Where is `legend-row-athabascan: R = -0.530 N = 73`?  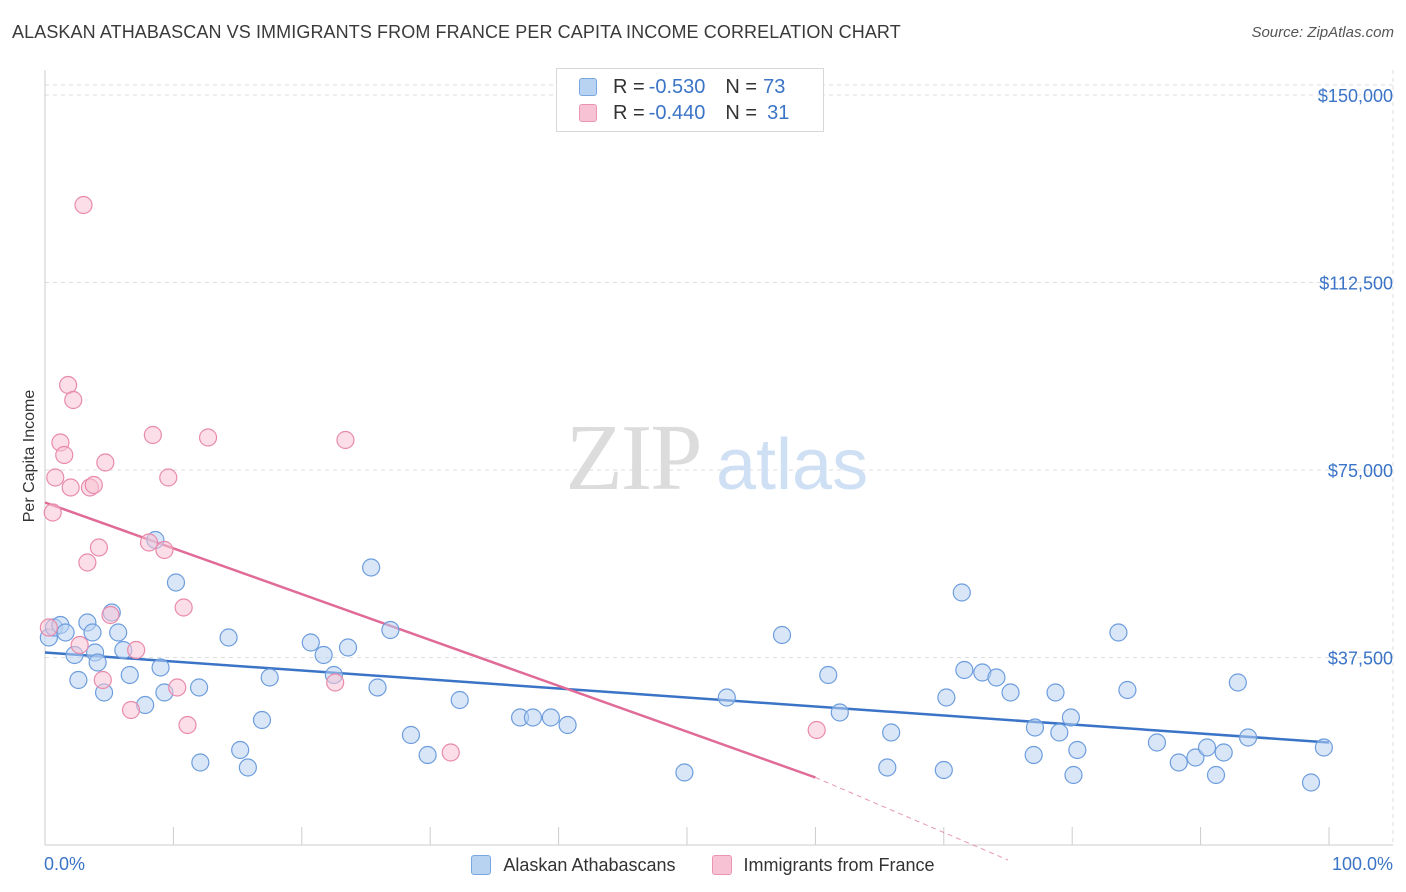
legend-row-athabascan: R = -0.530 N = 73 is located at coordinates (682, 87).